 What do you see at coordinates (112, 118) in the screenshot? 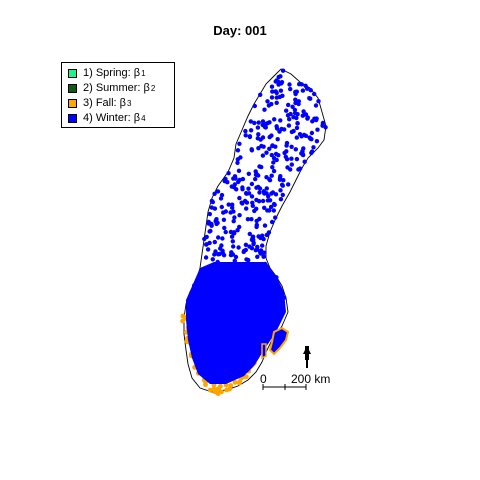
I see `legend-label-winter: 4) Winter: β` at bounding box center [112, 118].